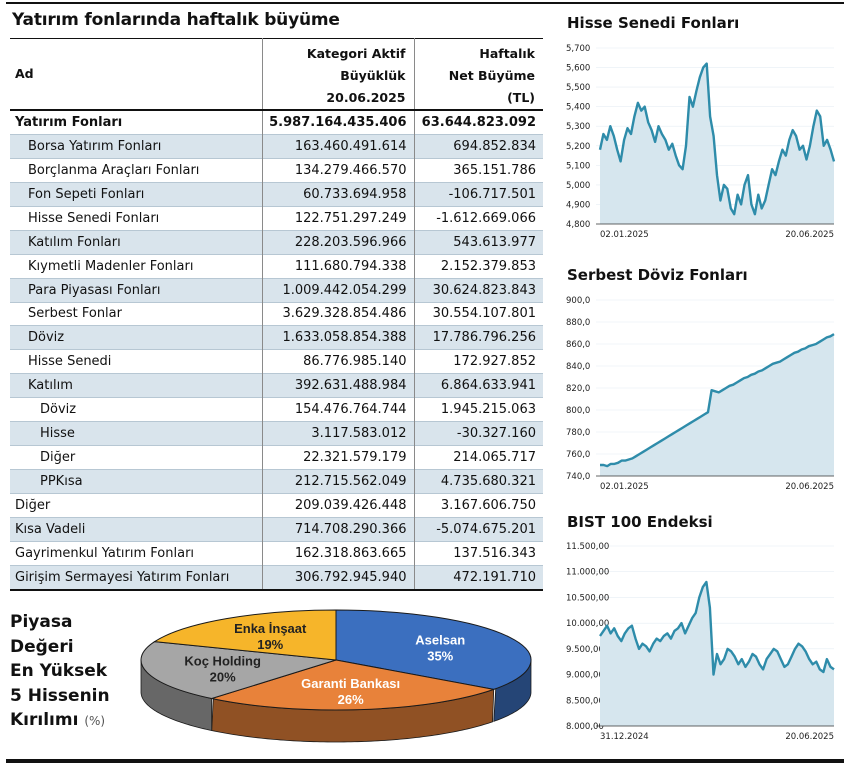 This screenshot has width=850, height=767. What do you see at coordinates (587, 573) in the screenshot?
I see `y-tick-label: 11.000,00` at bounding box center [587, 573].